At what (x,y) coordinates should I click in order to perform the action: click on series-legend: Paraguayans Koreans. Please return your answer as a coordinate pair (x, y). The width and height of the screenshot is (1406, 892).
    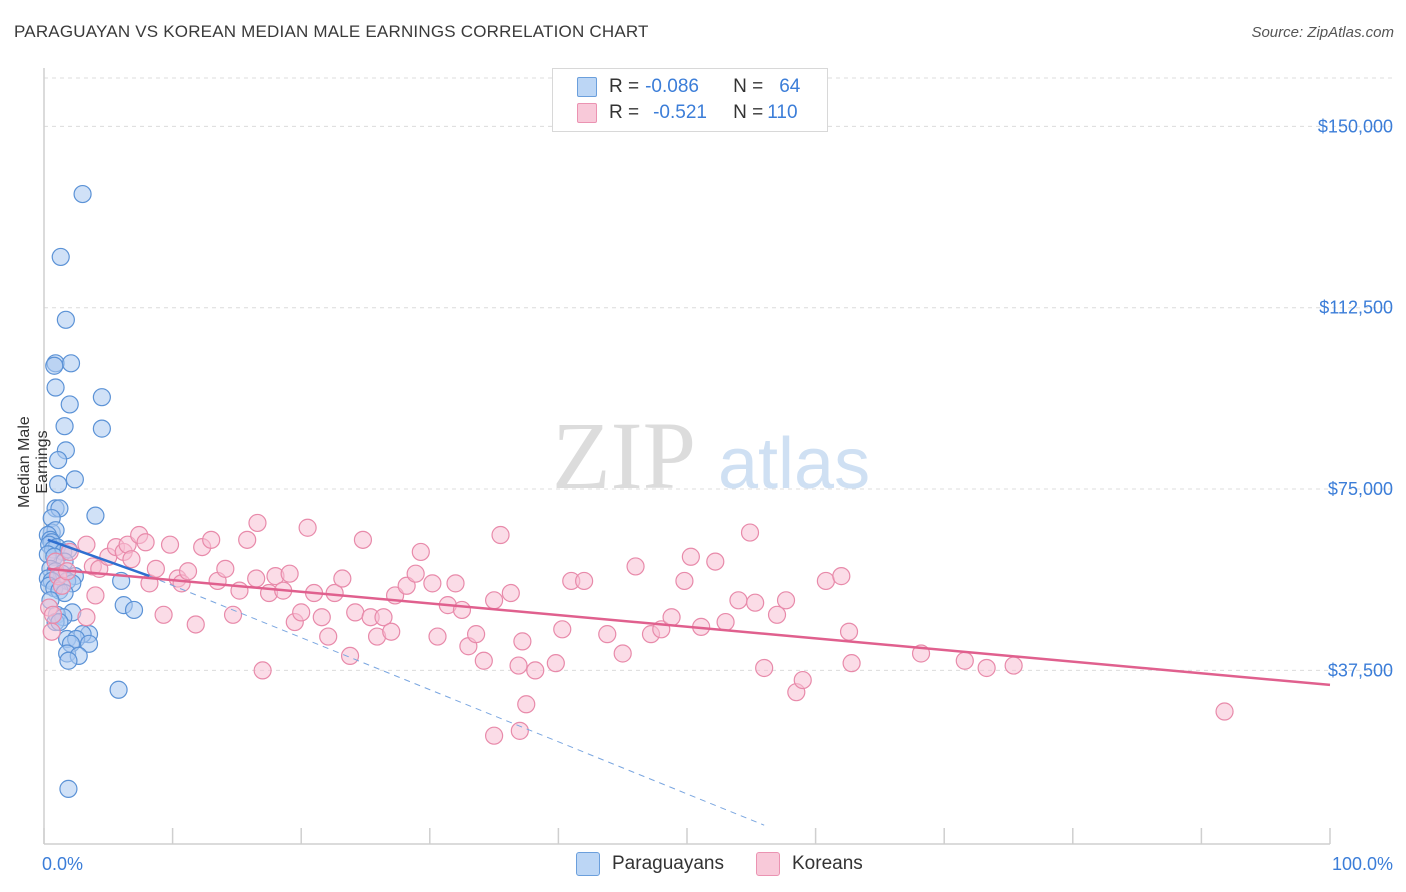
    Looking at the image, I should click on (703, 864).